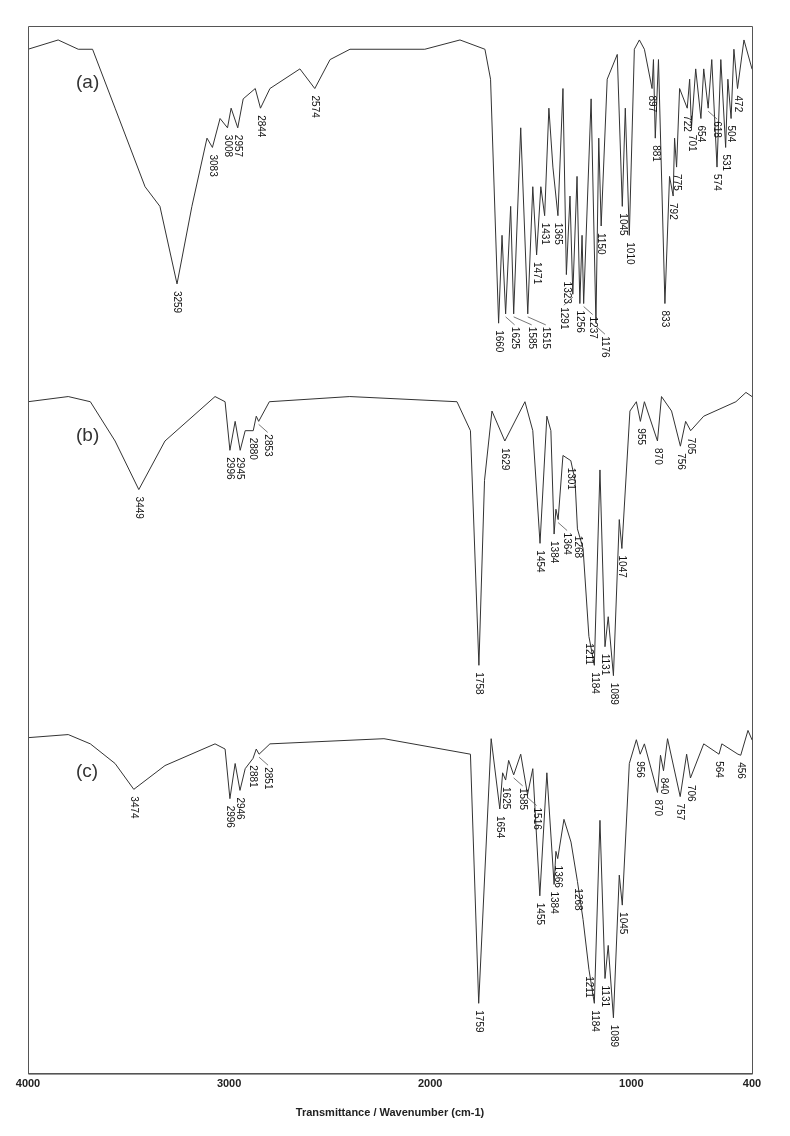 This screenshot has width=790, height=1136. What do you see at coordinates (537, 819) in the screenshot?
I see `annotation: 1516` at bounding box center [537, 819].